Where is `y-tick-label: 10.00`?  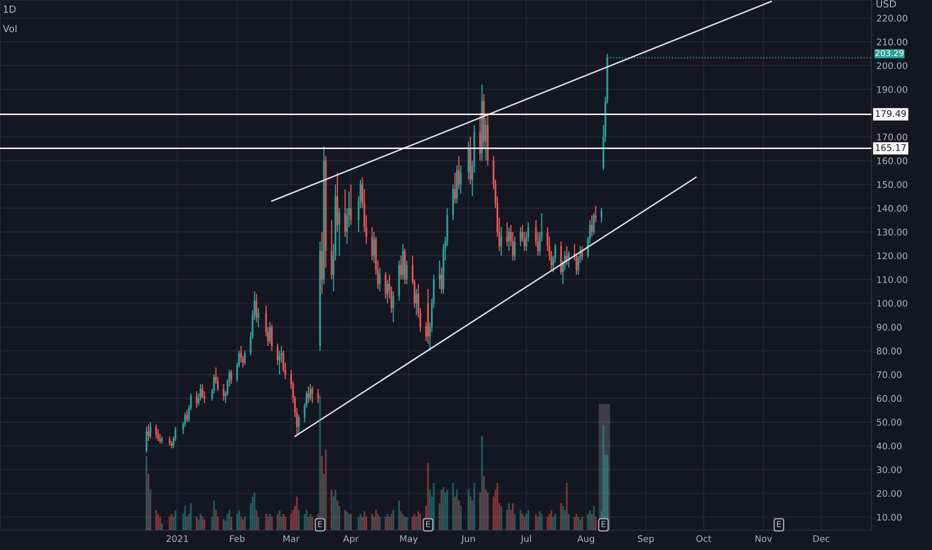 y-tick-label: 10.00 is located at coordinates (889, 517).